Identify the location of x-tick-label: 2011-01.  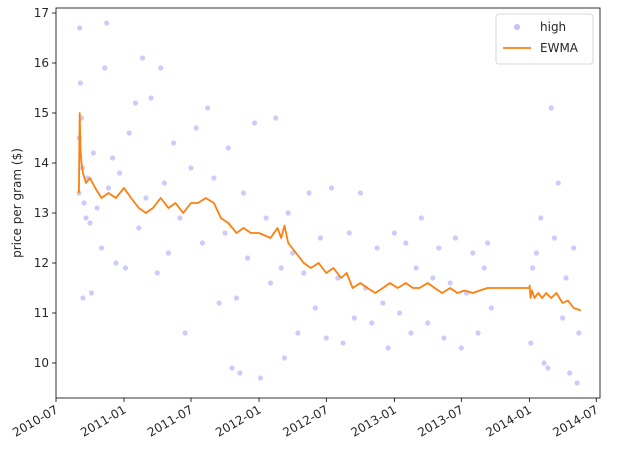
(103, 420).